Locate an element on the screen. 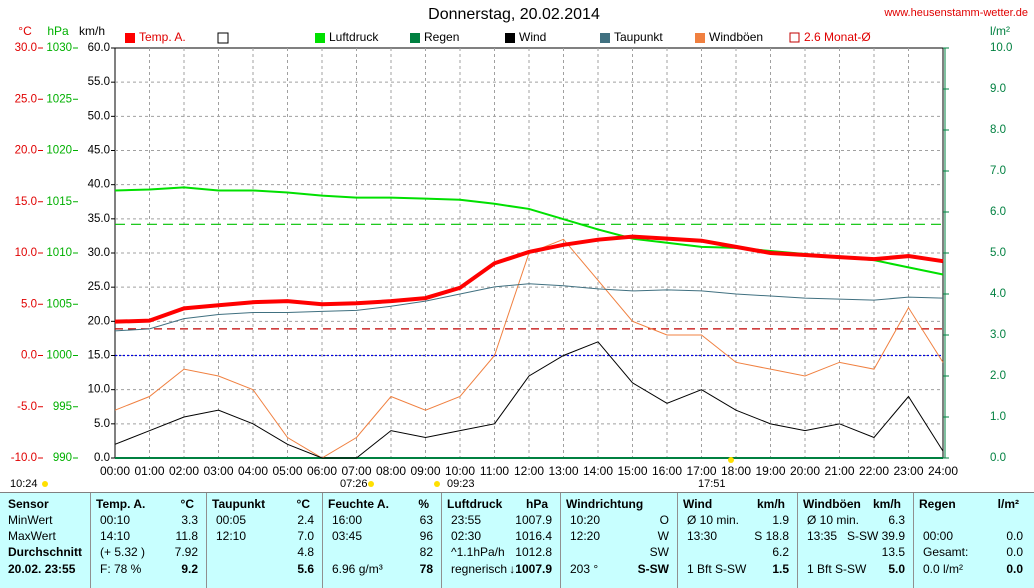 This screenshot has width=1034, height=588. table-cell: Windböen is located at coordinates (832, 504).